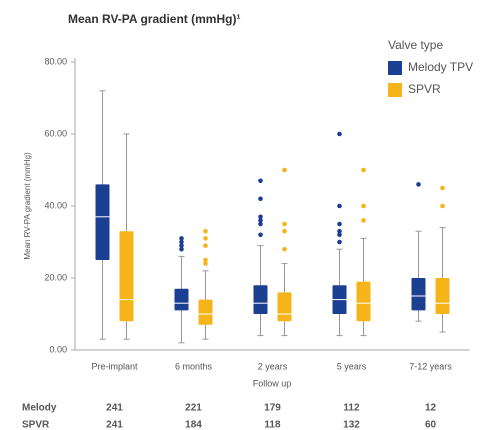 The height and width of the screenshot is (430, 489). What do you see at coordinates (194, 366) in the screenshot?
I see `x-tick-label: 6 months` at bounding box center [194, 366].